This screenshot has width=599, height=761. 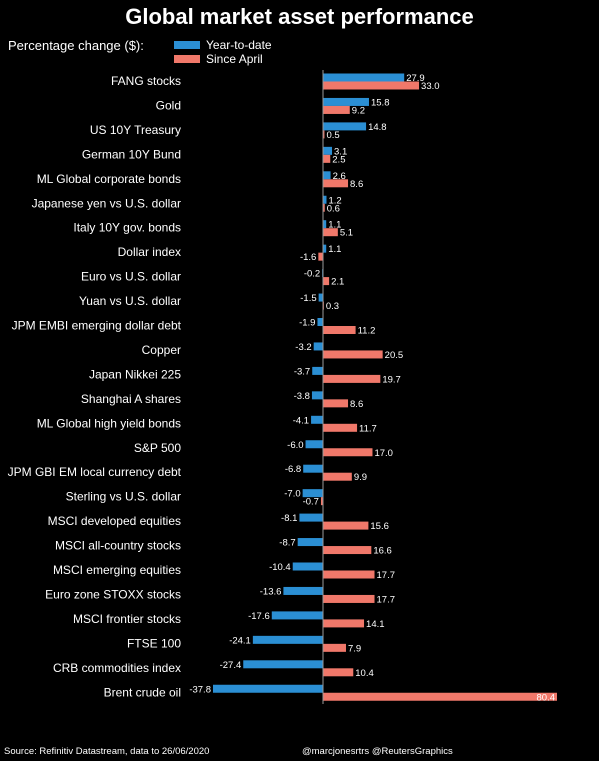 I want to click on legend-item-ytd: Year-to-date, so click(x=223, y=45).